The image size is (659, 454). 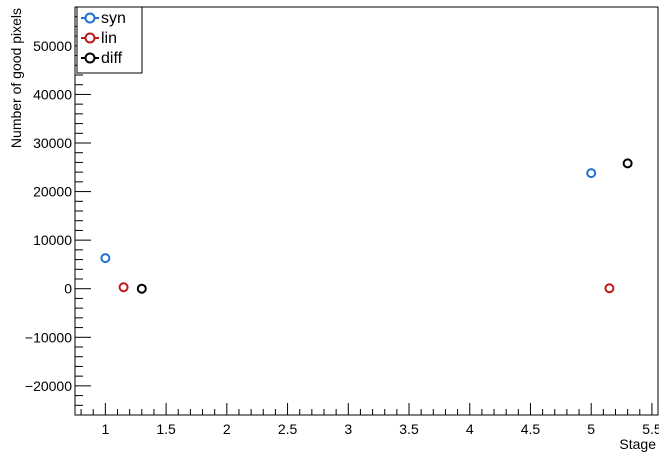 I want to click on x-tick-label: 2, so click(x=227, y=429).